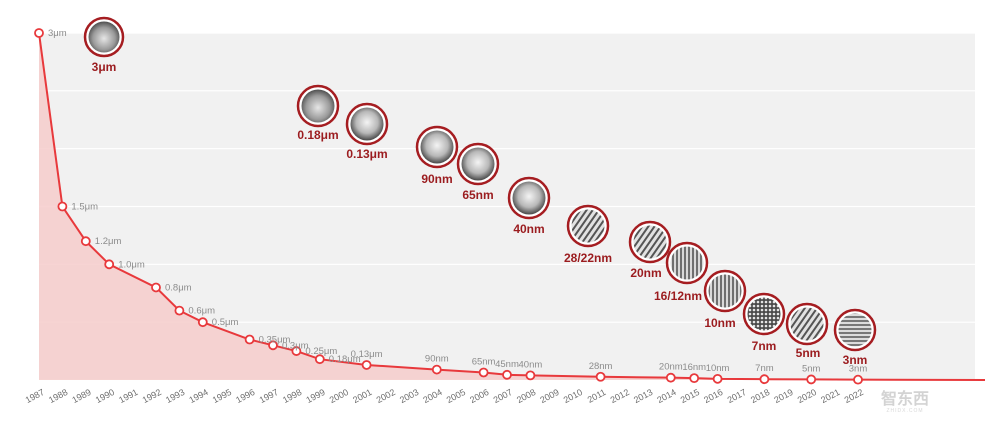 The image size is (1000, 423). Describe the element at coordinates (713, 396) in the screenshot. I see `x-tick-label: 2016` at that location.